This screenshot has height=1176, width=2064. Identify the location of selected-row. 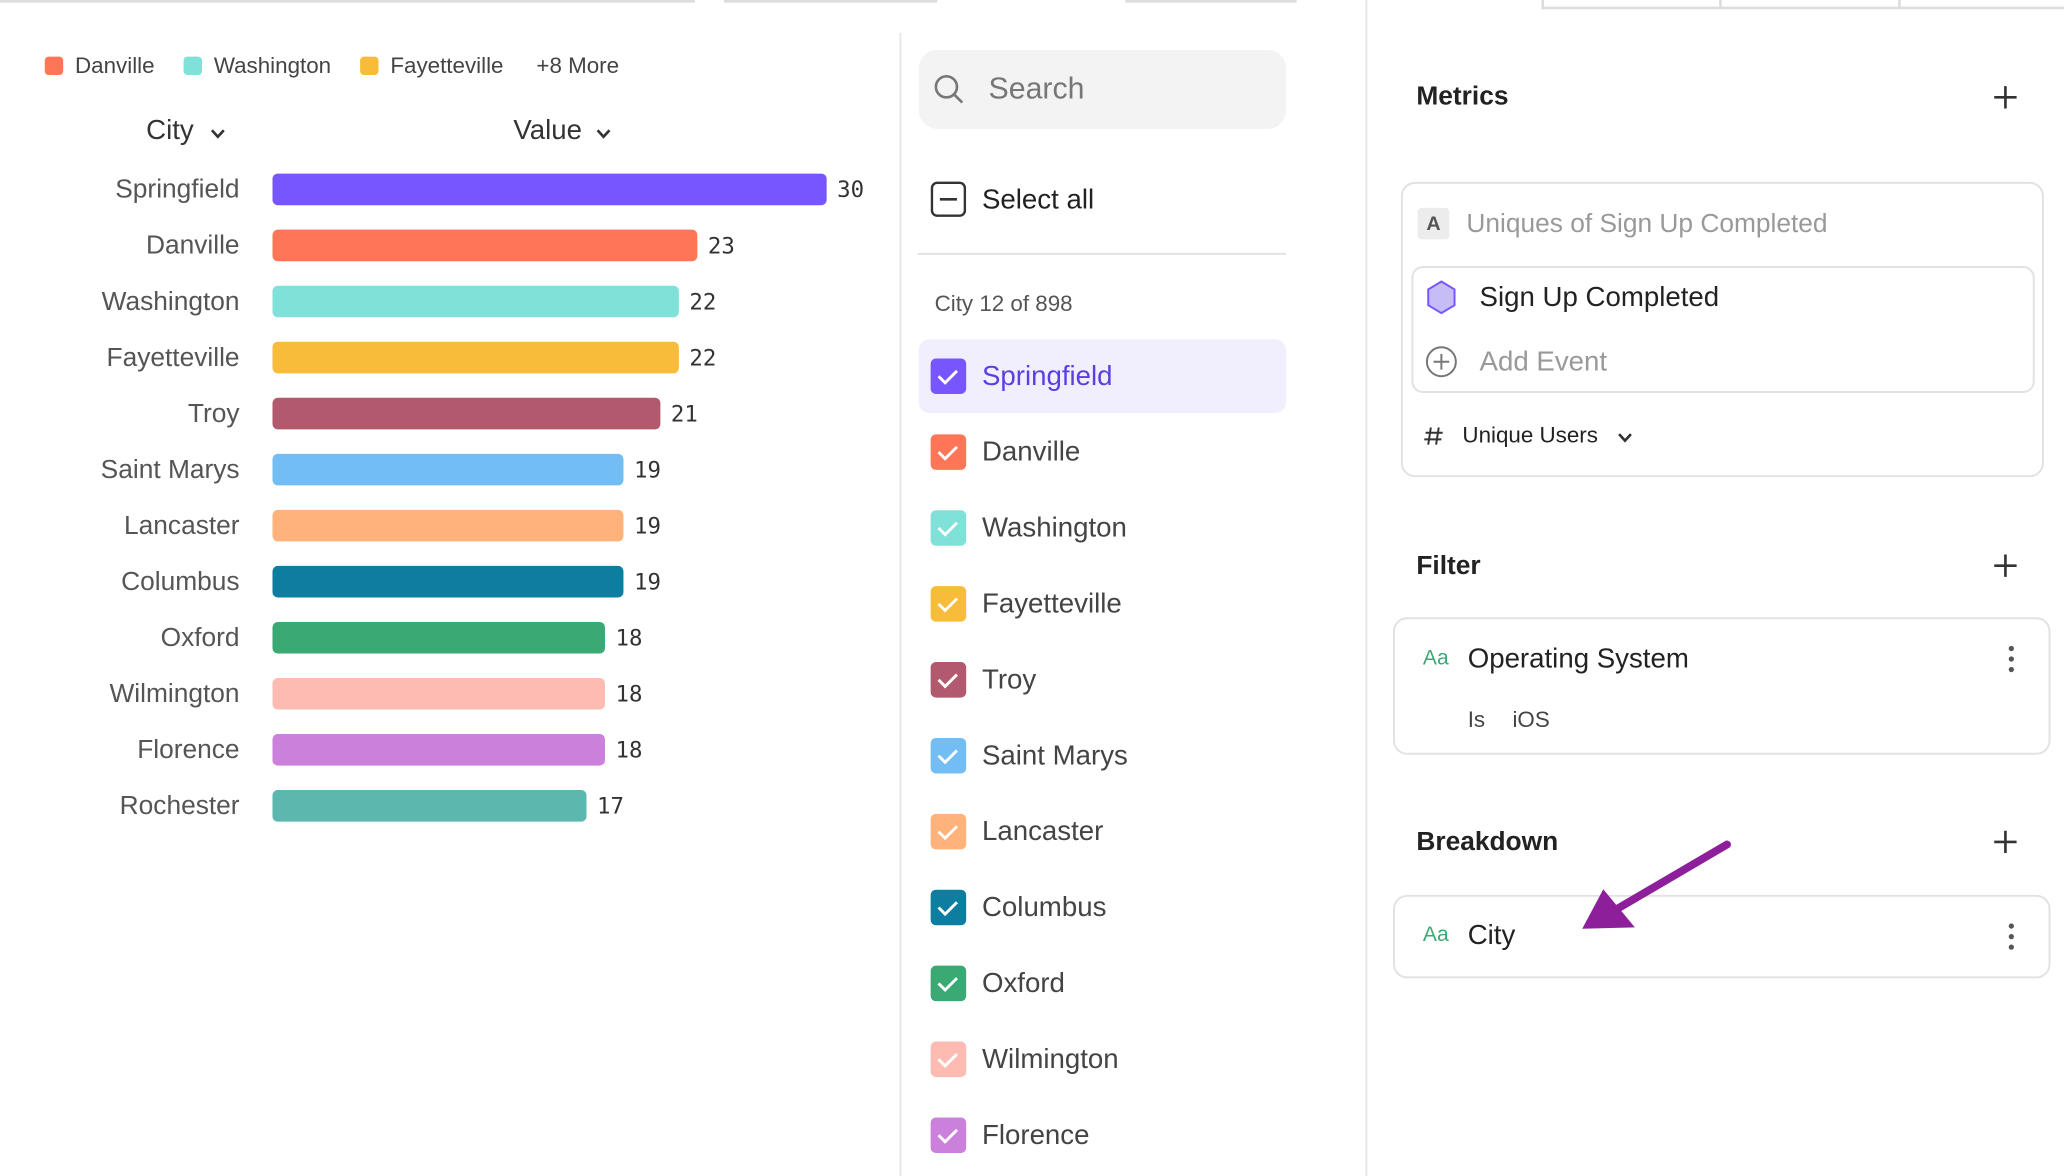
(1102, 376).